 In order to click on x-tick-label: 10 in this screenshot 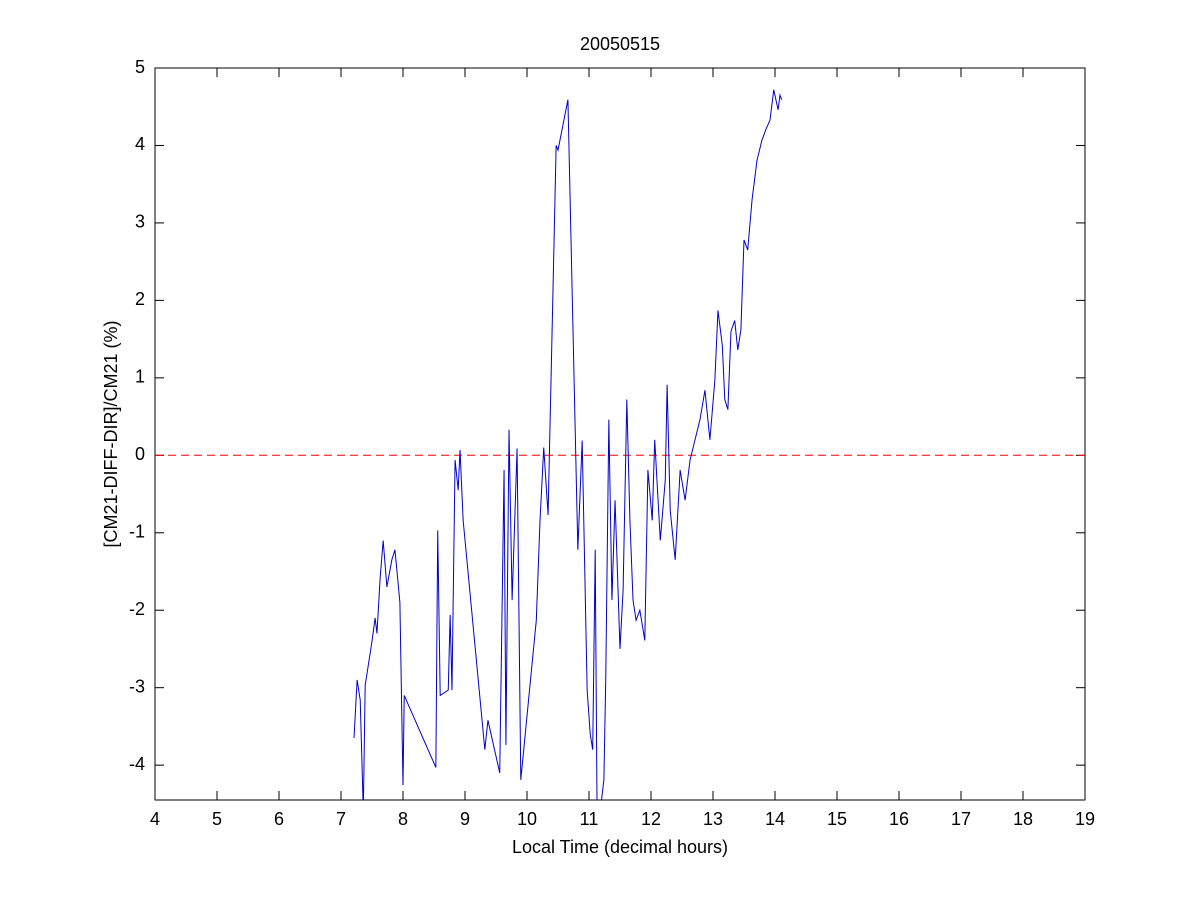, I will do `click(527, 819)`.